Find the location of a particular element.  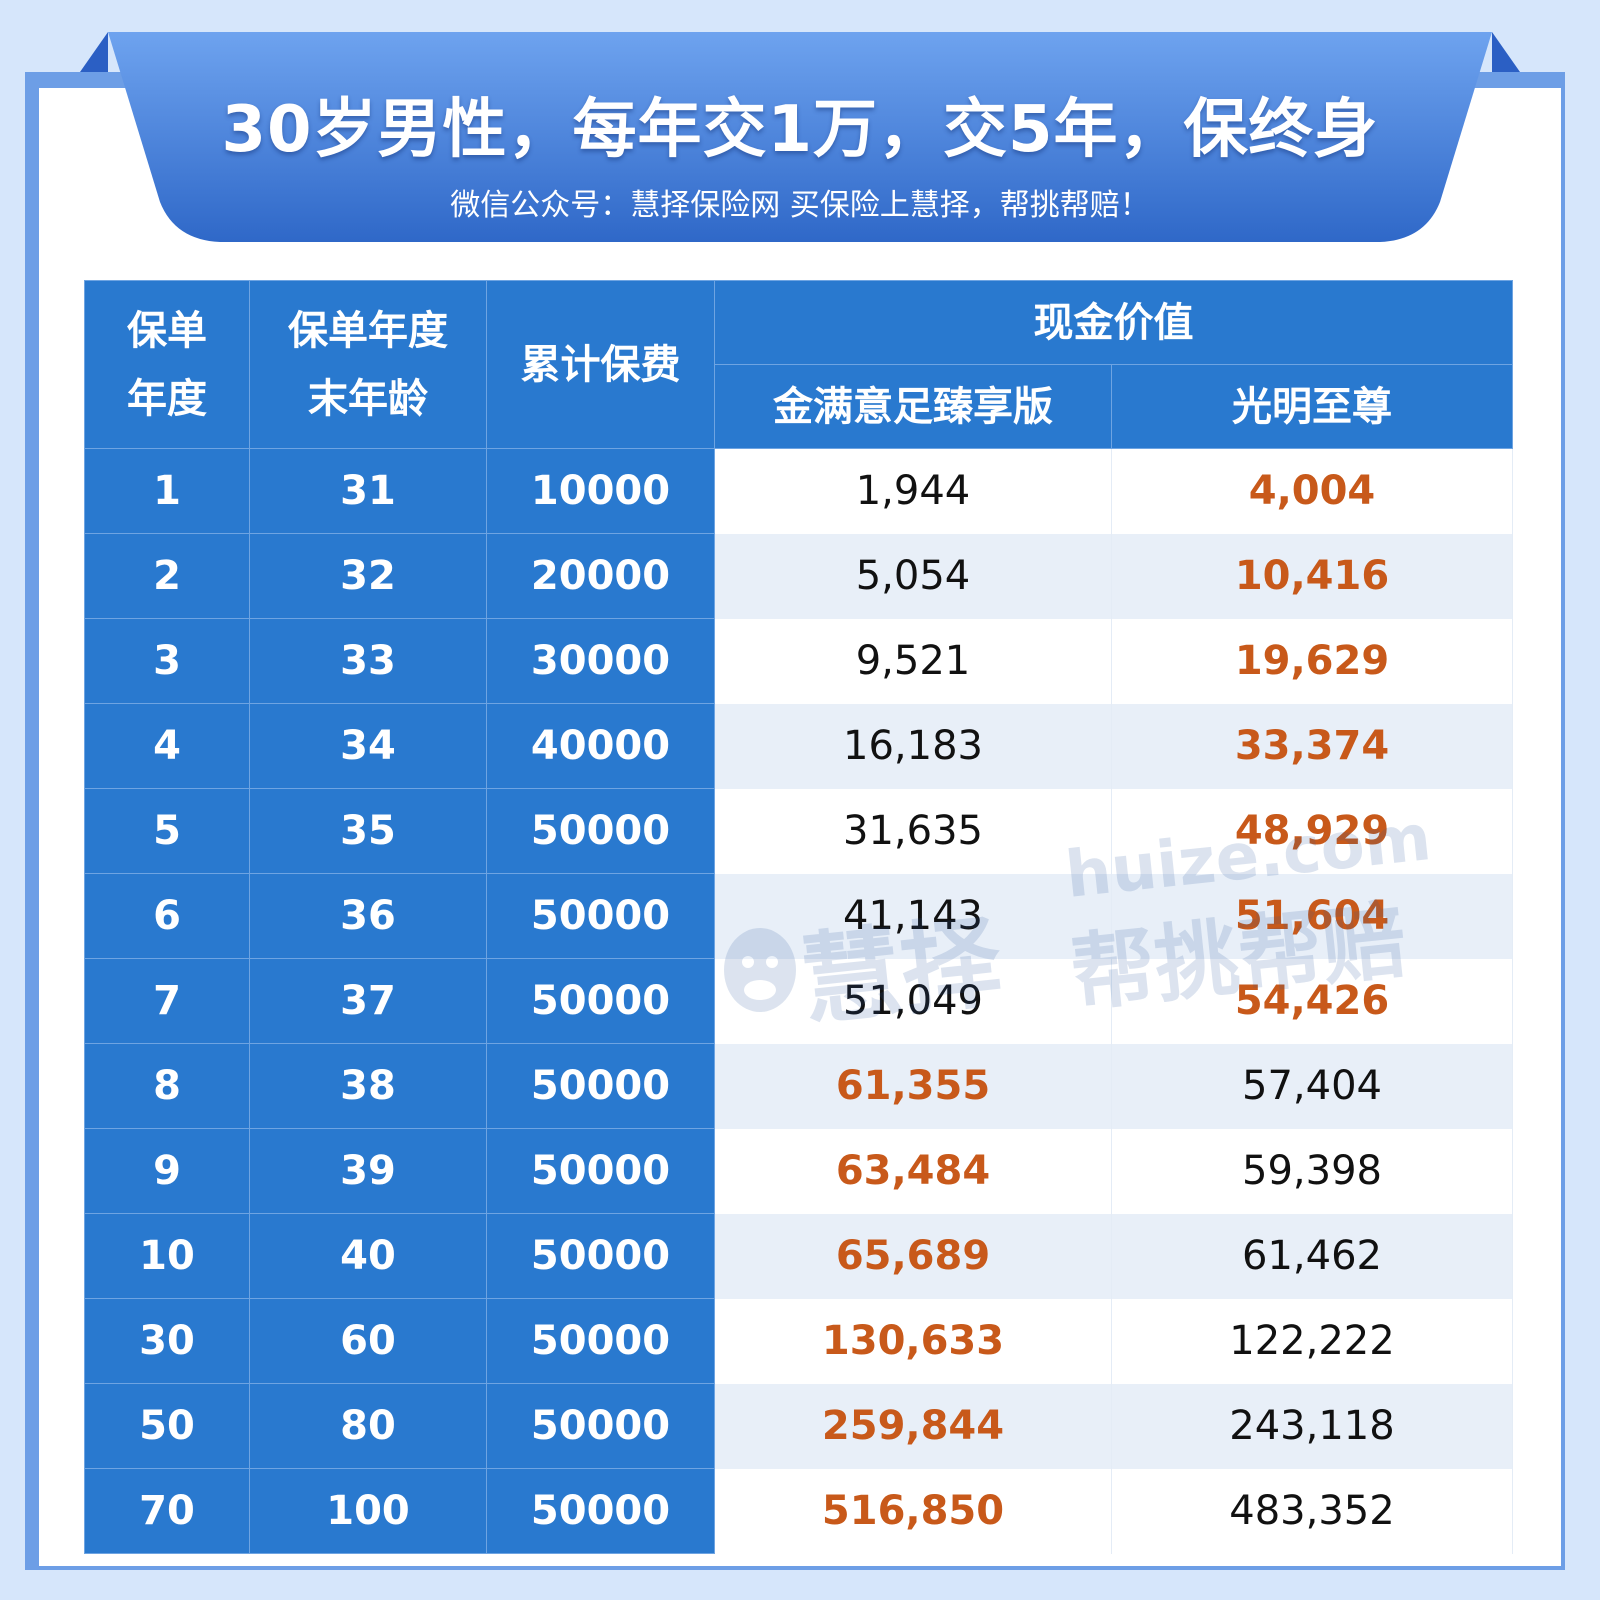

cell-product-b-value: 57,404 is located at coordinates (1312, 1086).